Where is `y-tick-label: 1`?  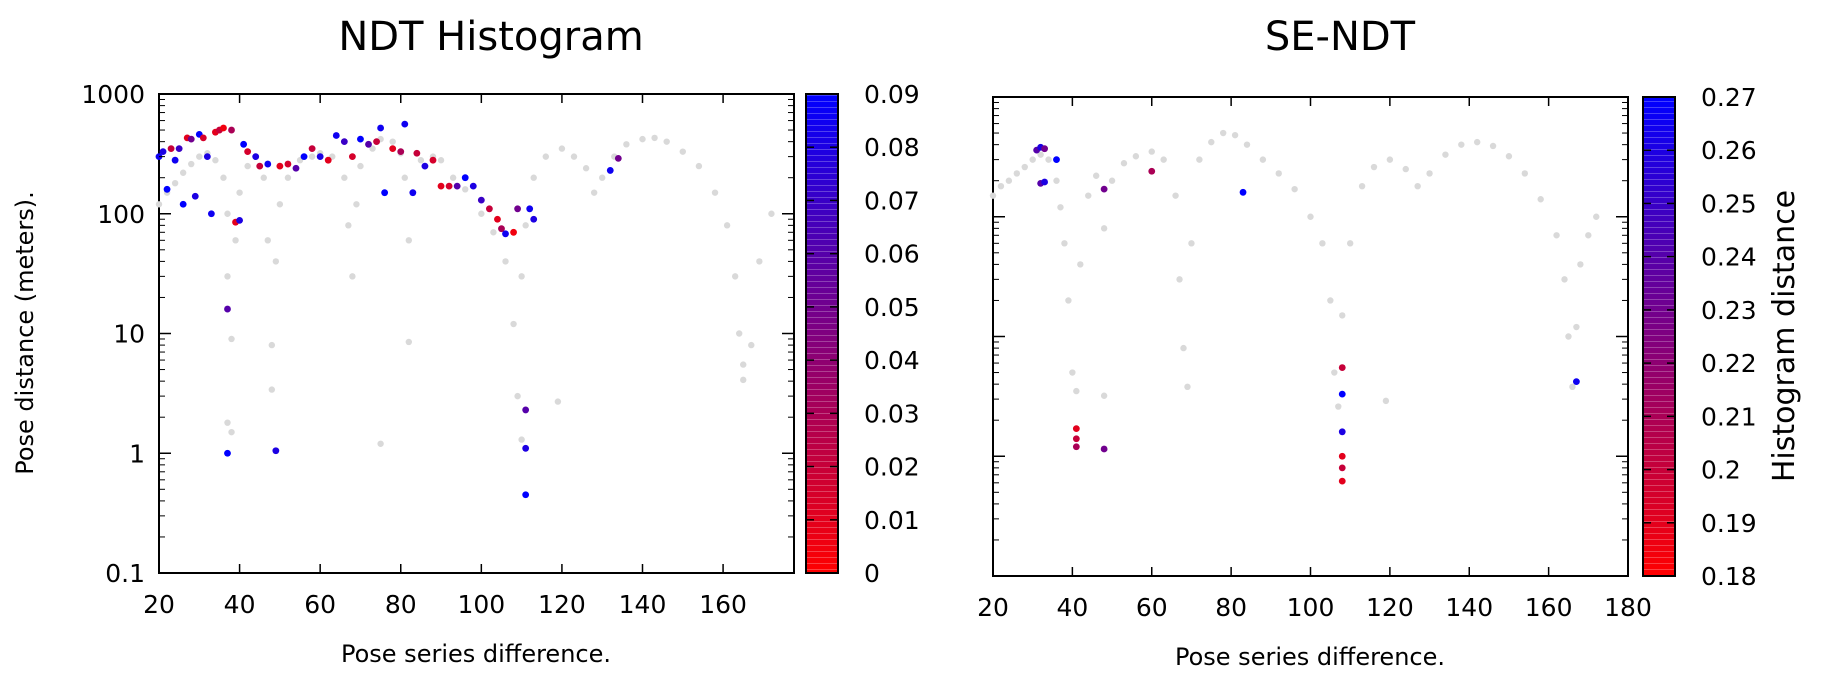
y-tick-label: 1 is located at coordinates (137, 453).